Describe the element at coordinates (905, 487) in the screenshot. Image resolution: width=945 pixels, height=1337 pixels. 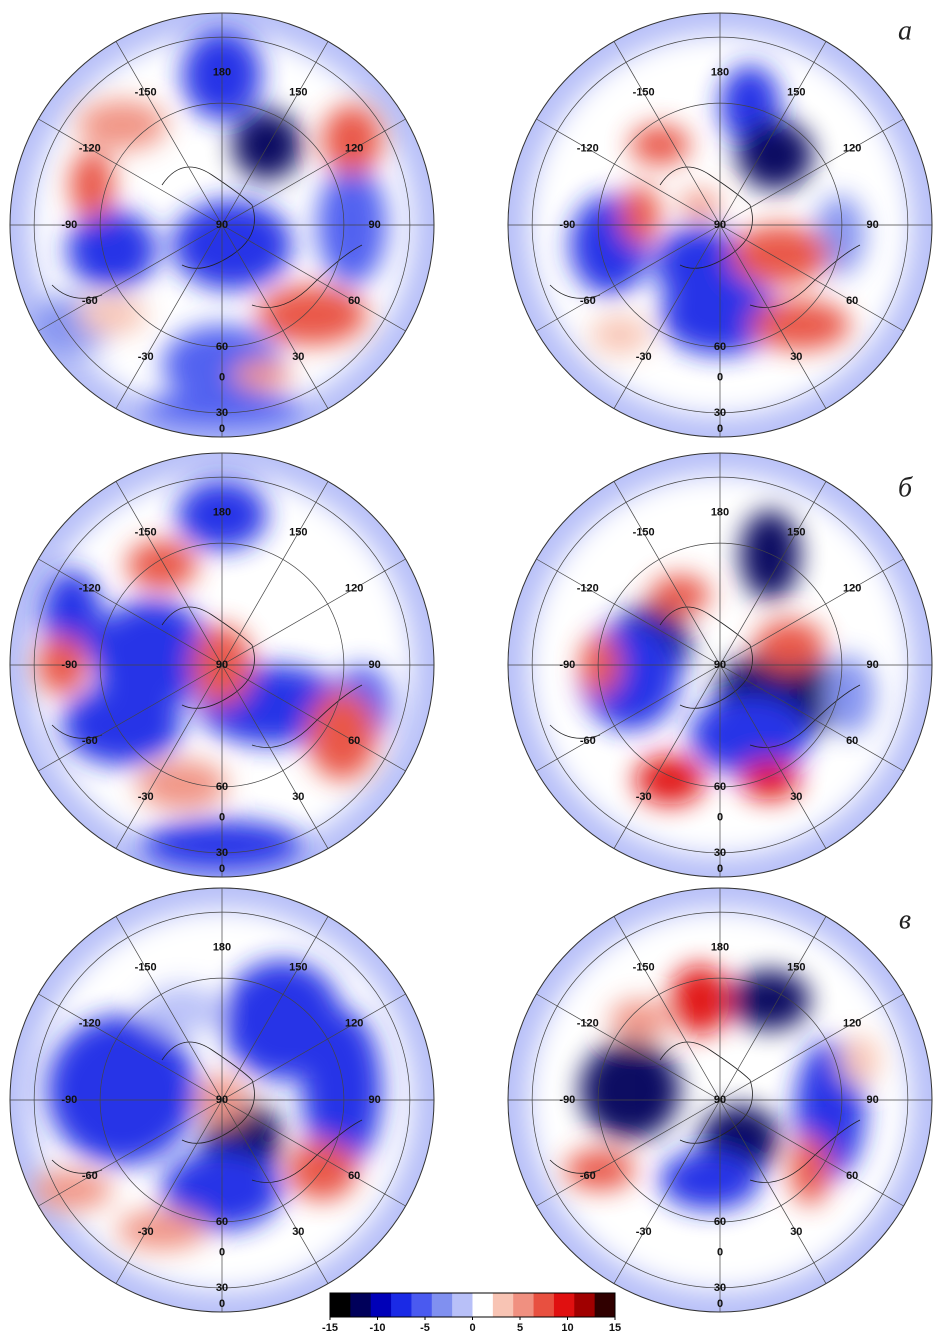
I see `panel-label: б` at that location.